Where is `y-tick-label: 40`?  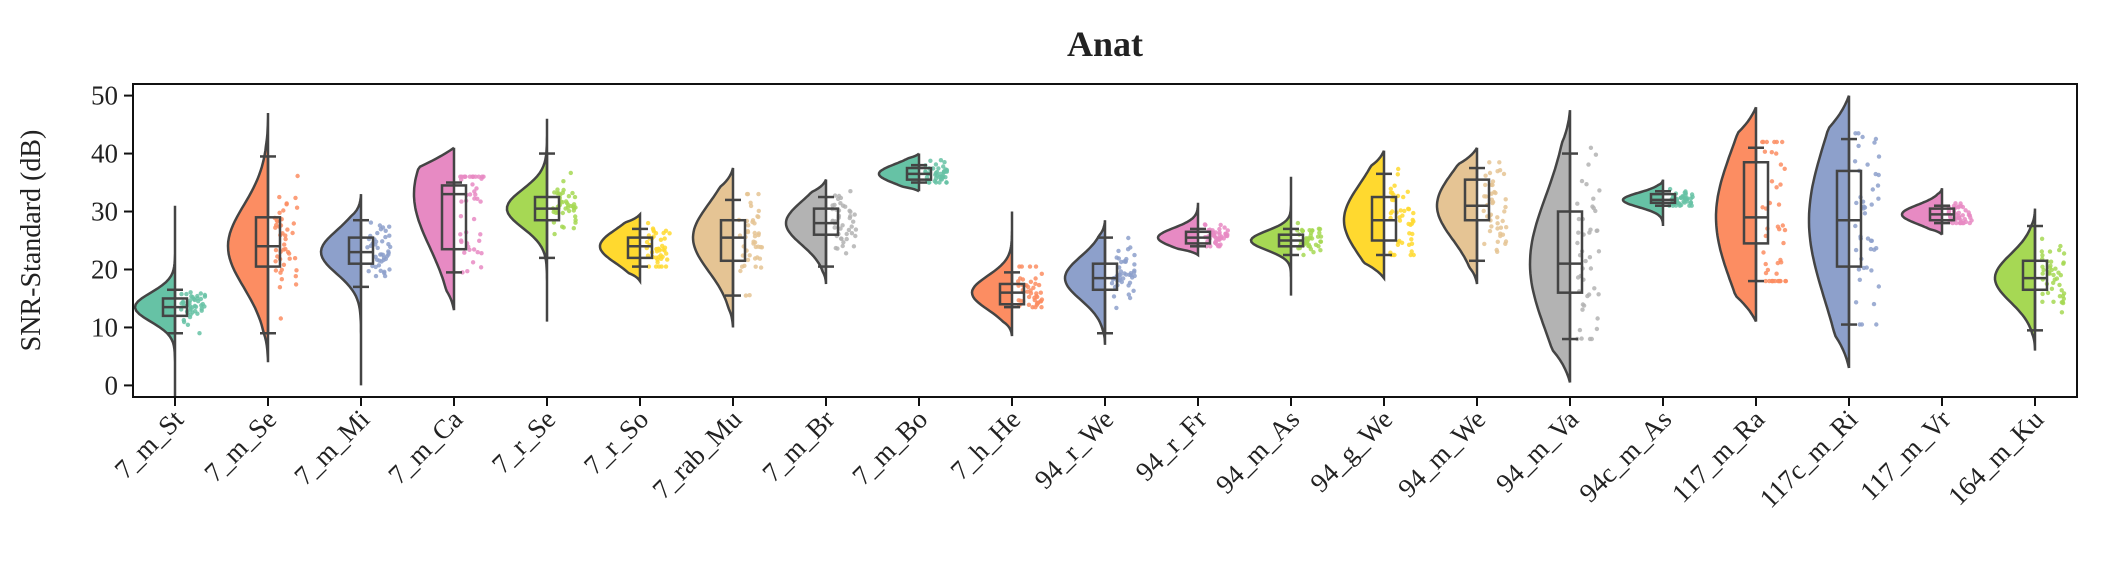
y-tick-label: 40 is located at coordinates (104, 154).